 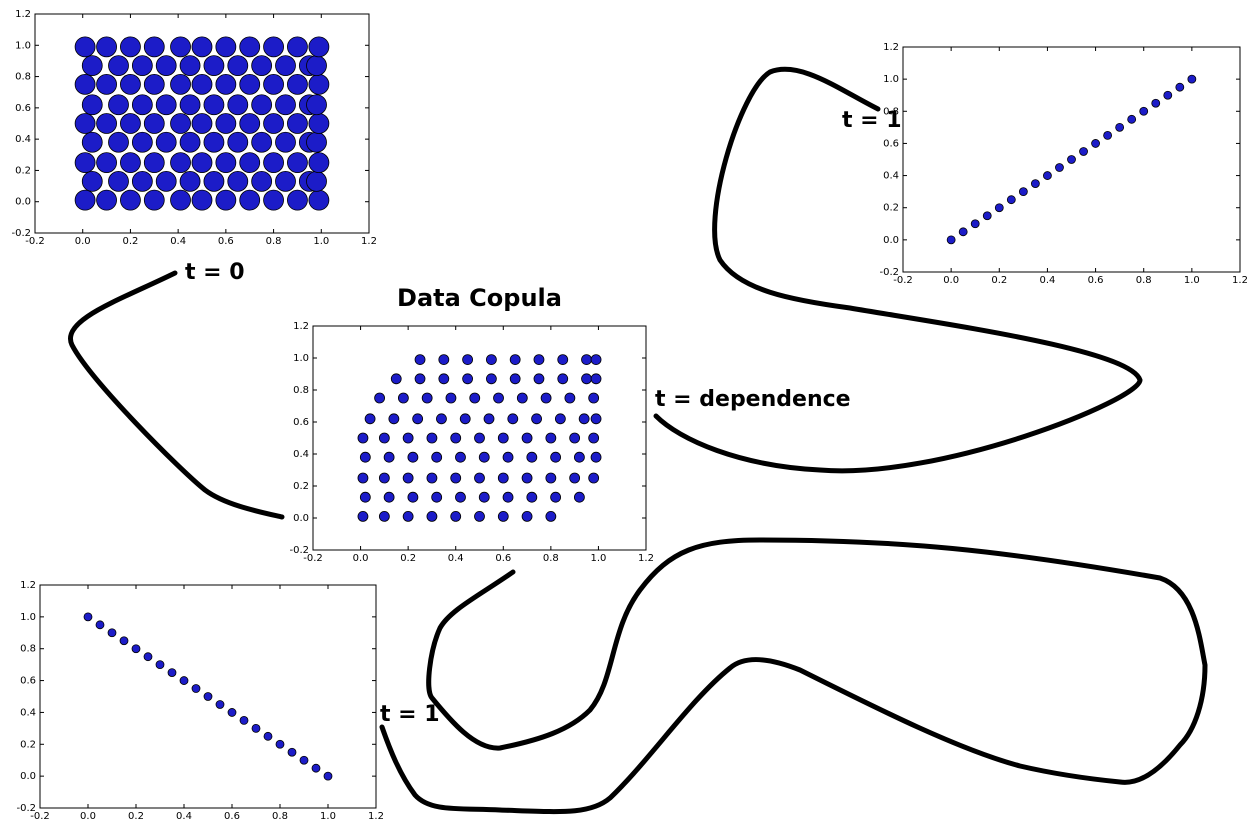 What do you see at coordinates (280, 816) in the screenshot?
I see `x-tick-label: 0.8` at bounding box center [280, 816].